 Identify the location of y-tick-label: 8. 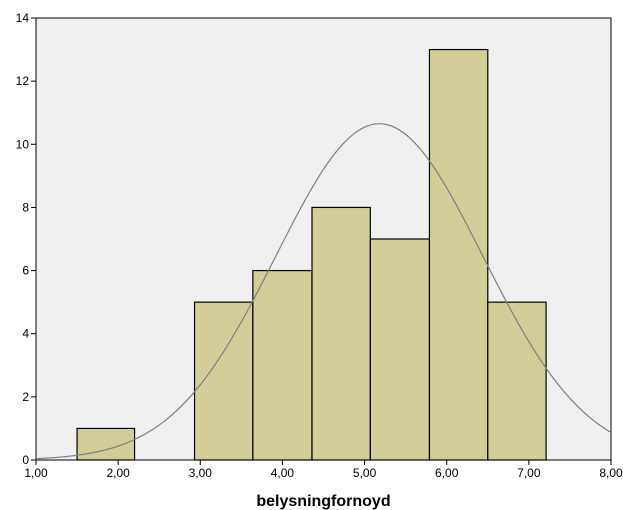
(25, 207).